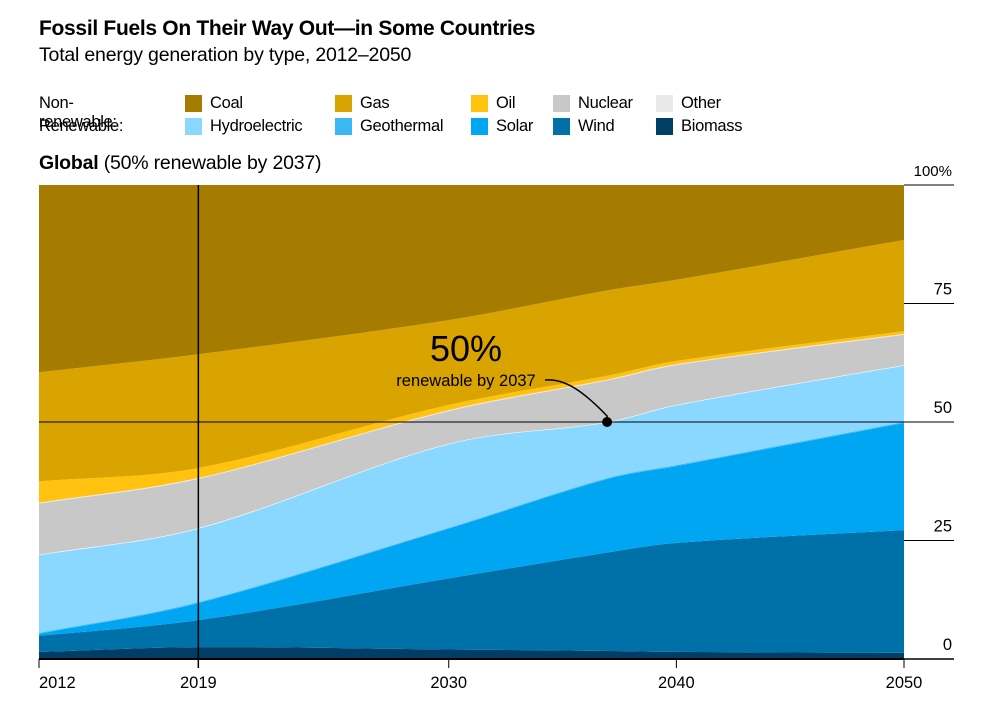  I want to click on legend-item-solar: Solar, so click(502, 126).